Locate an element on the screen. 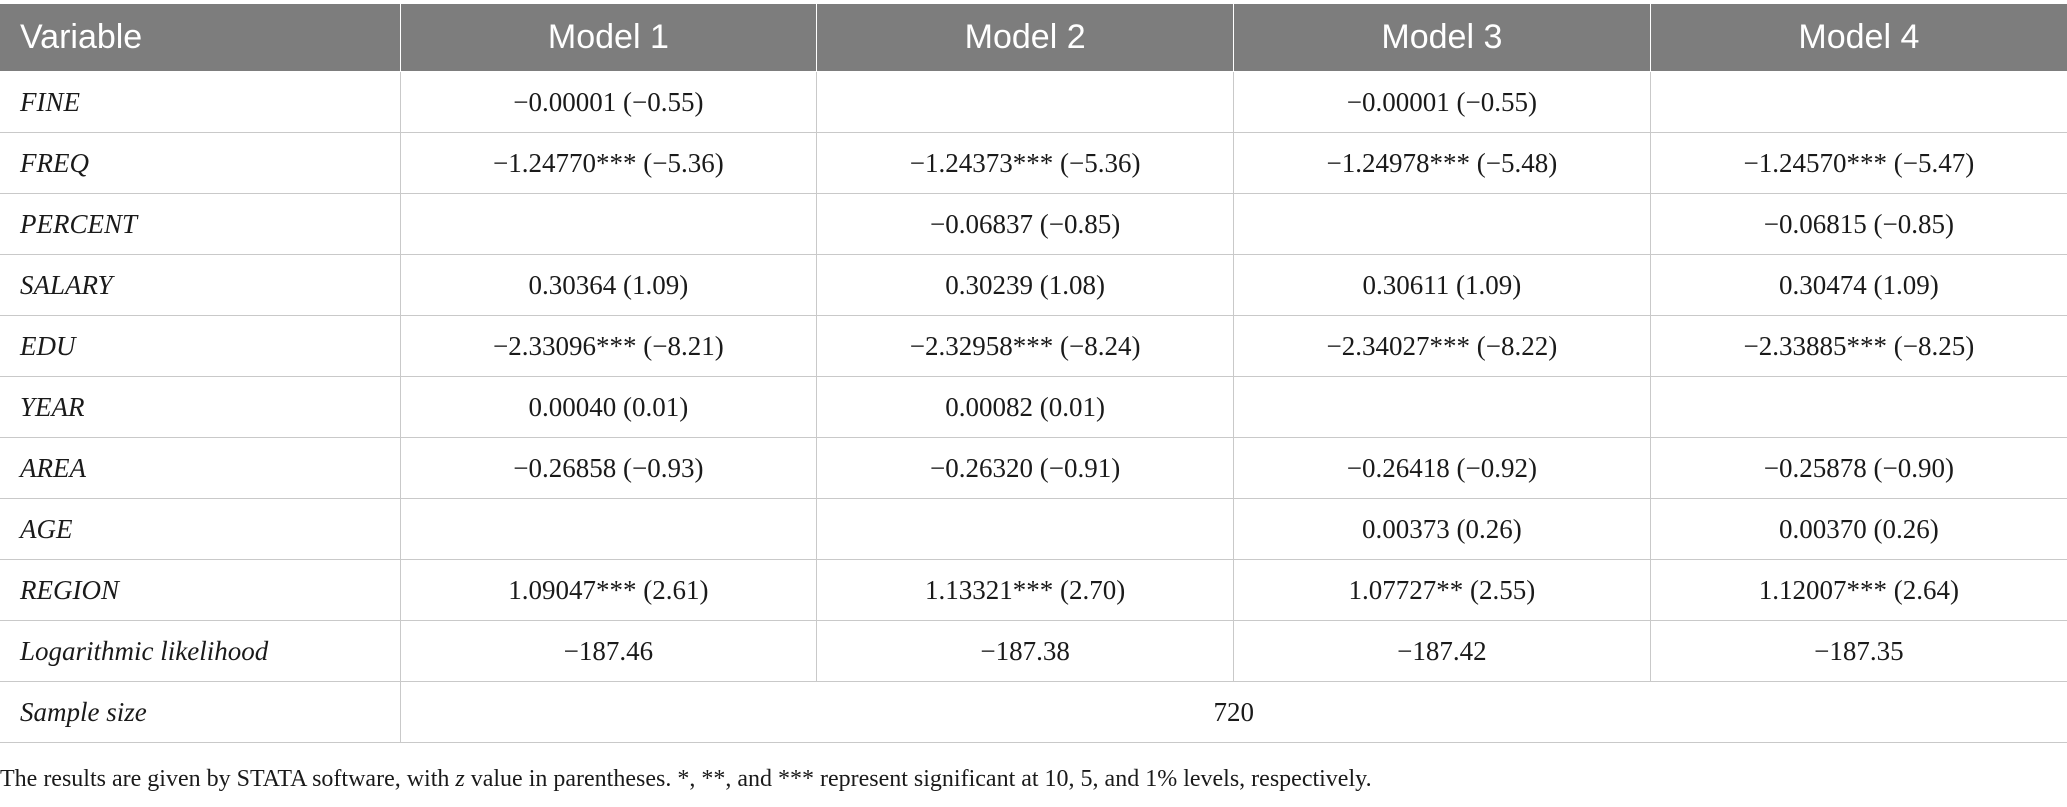 This screenshot has width=2067, height=807. variable-name: PERCENT is located at coordinates (200, 224).